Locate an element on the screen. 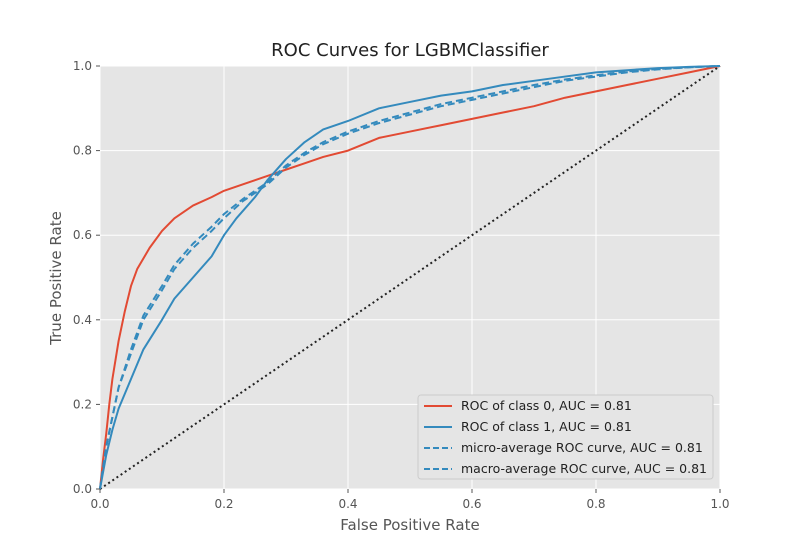 Image resolution: width=800 pixels, height=550 pixels. chart-title: ROC Curves for LGBMClassifier is located at coordinates (410, 50).